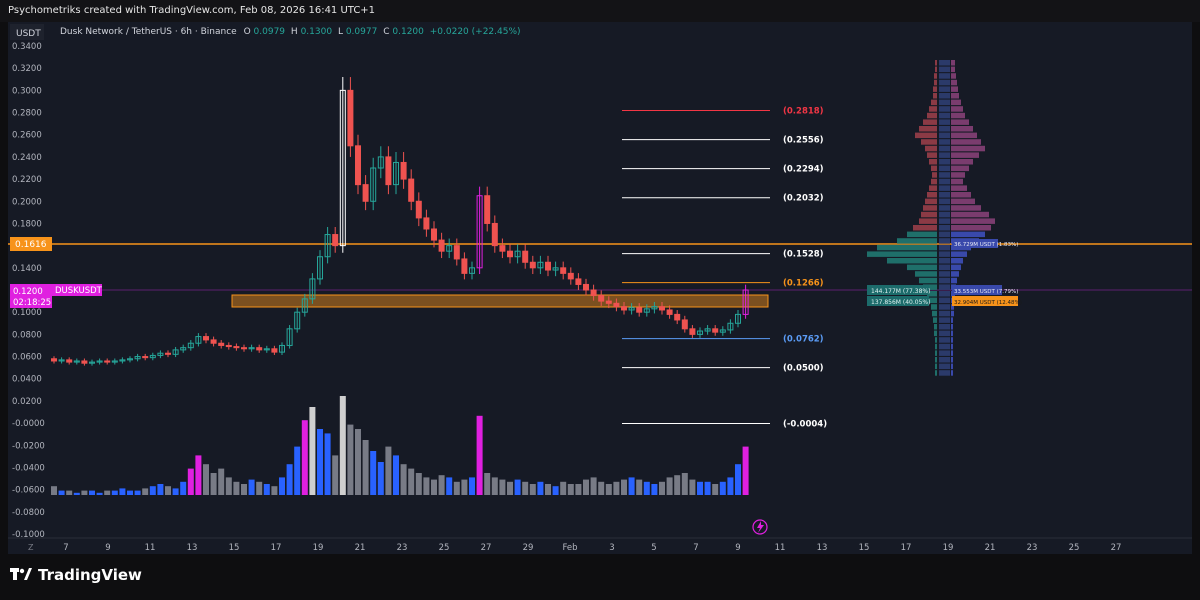  I want to click on open-label: O, so click(247, 32).